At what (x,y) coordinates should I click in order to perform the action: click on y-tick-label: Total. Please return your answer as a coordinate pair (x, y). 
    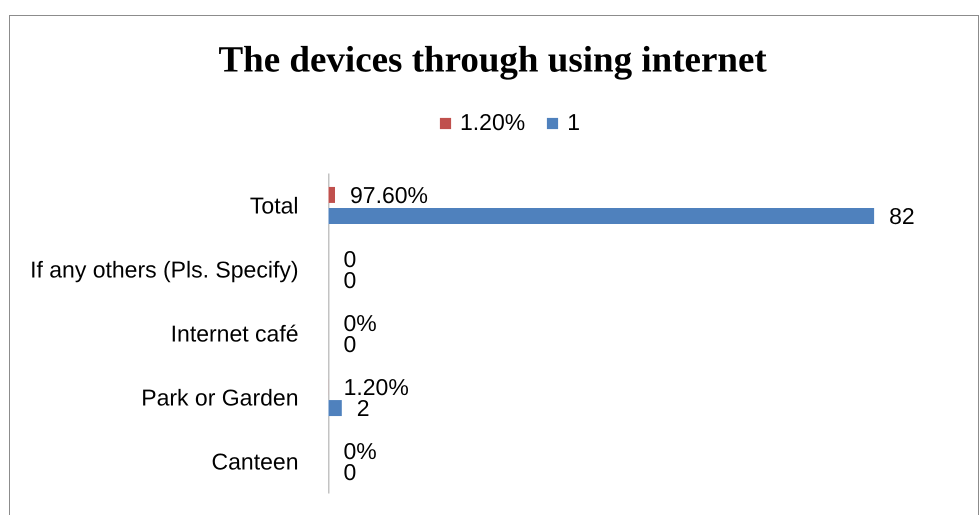
    Looking at the image, I should click on (274, 205).